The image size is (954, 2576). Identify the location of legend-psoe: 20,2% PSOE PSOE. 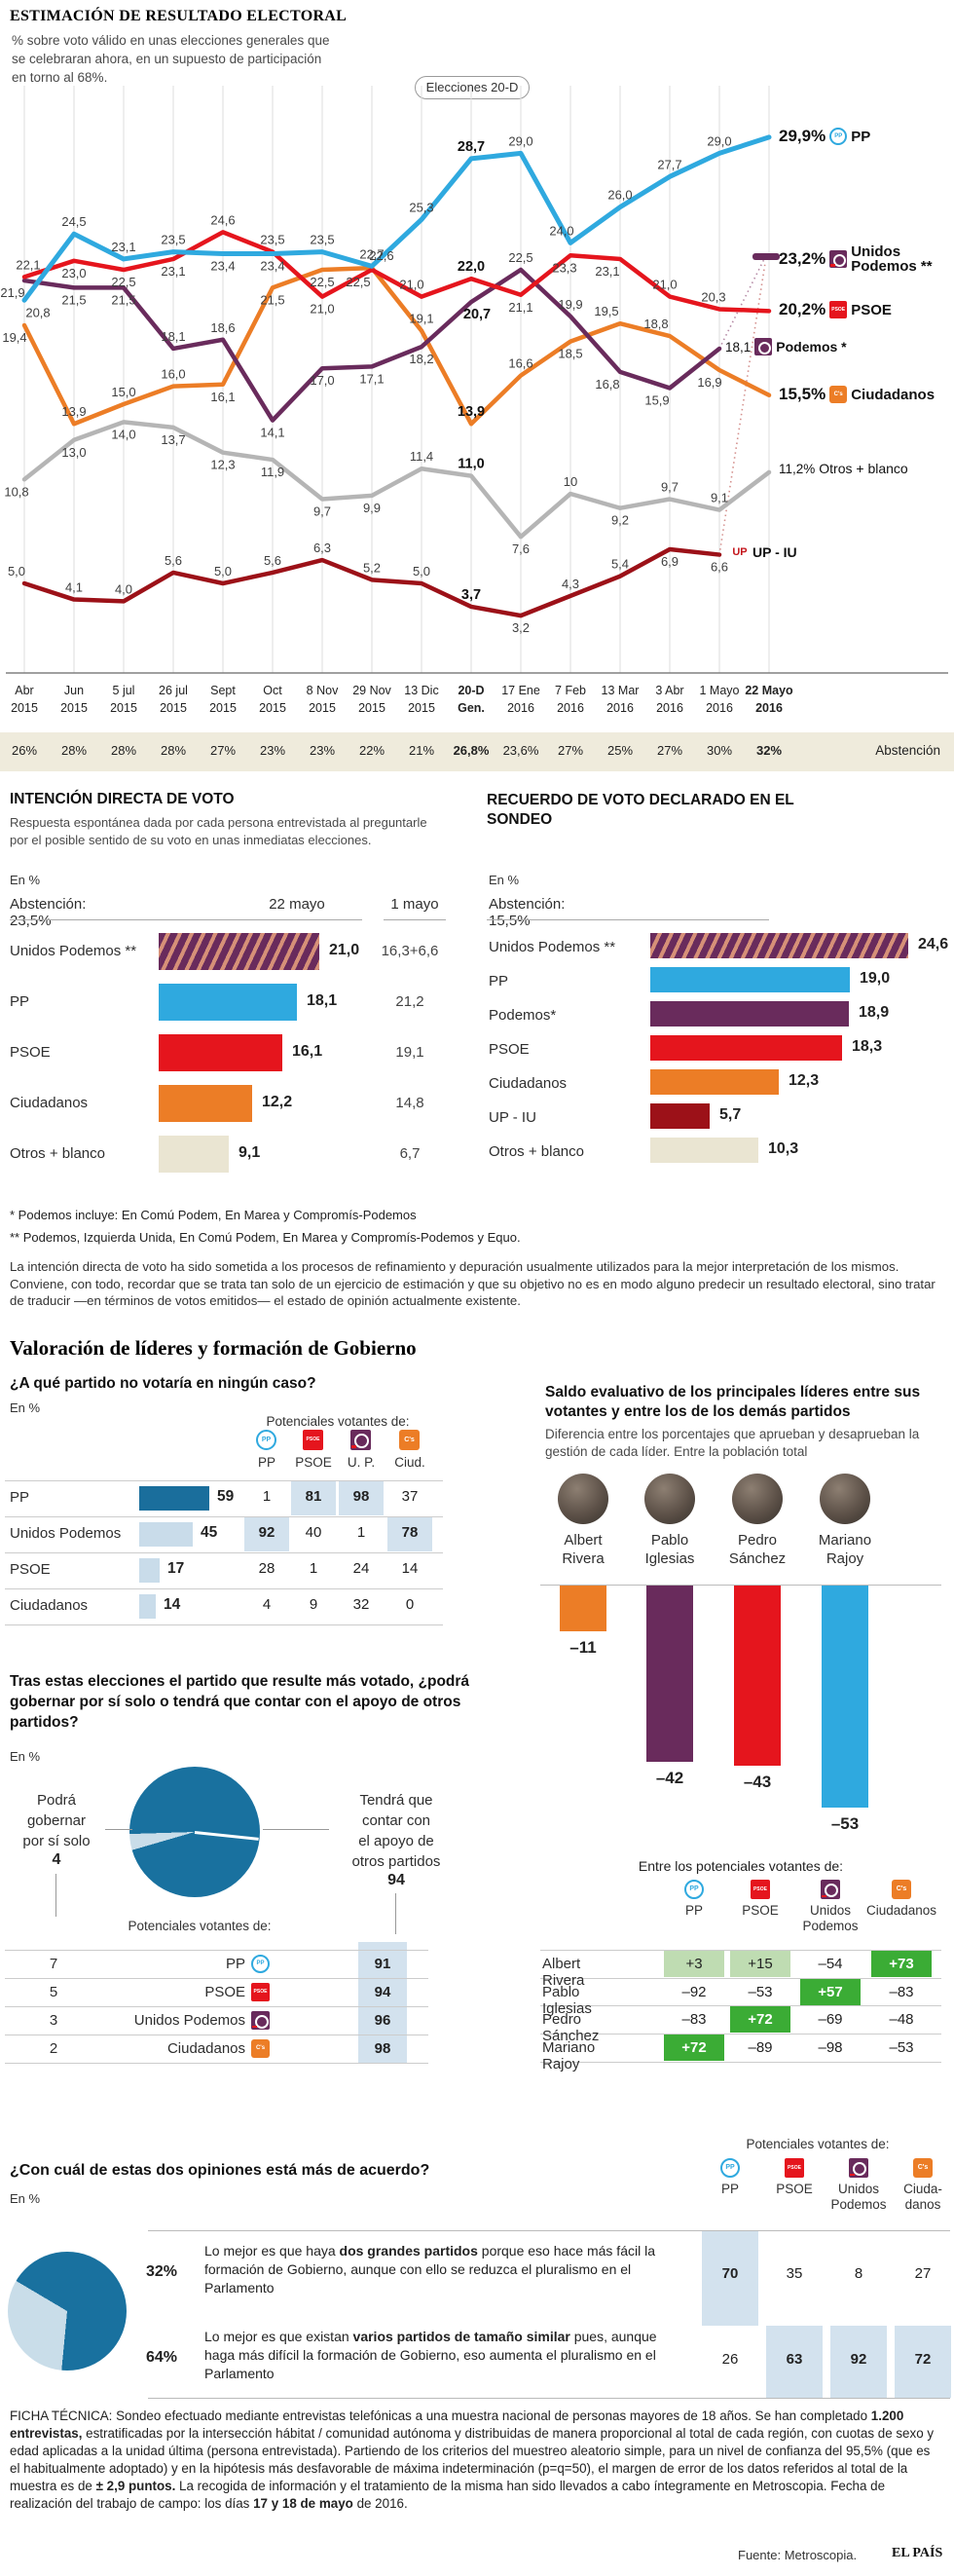
(835, 309).